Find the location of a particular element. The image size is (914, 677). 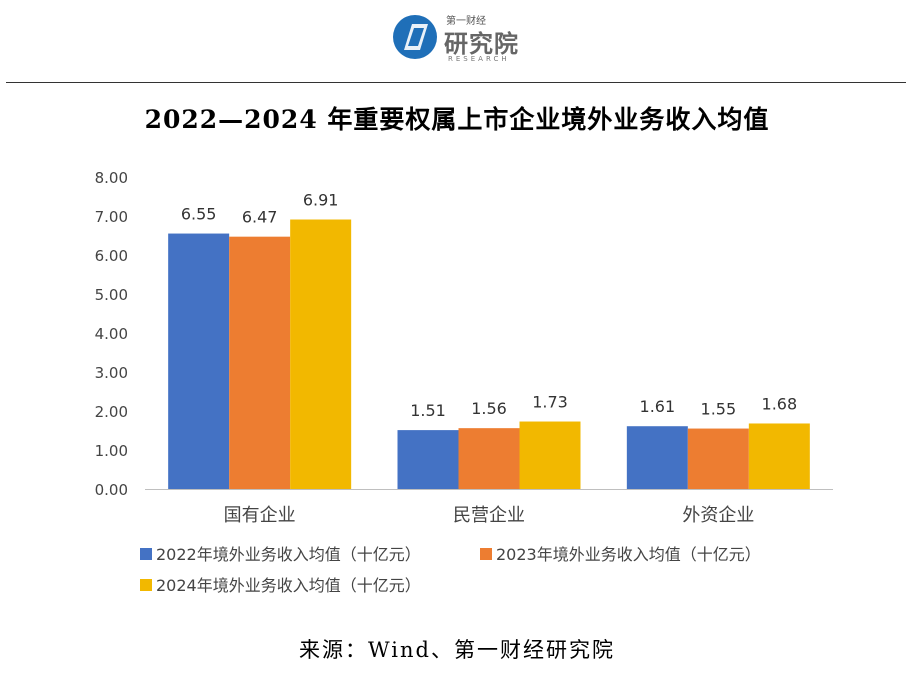

header-divider is located at coordinates (456, 82).